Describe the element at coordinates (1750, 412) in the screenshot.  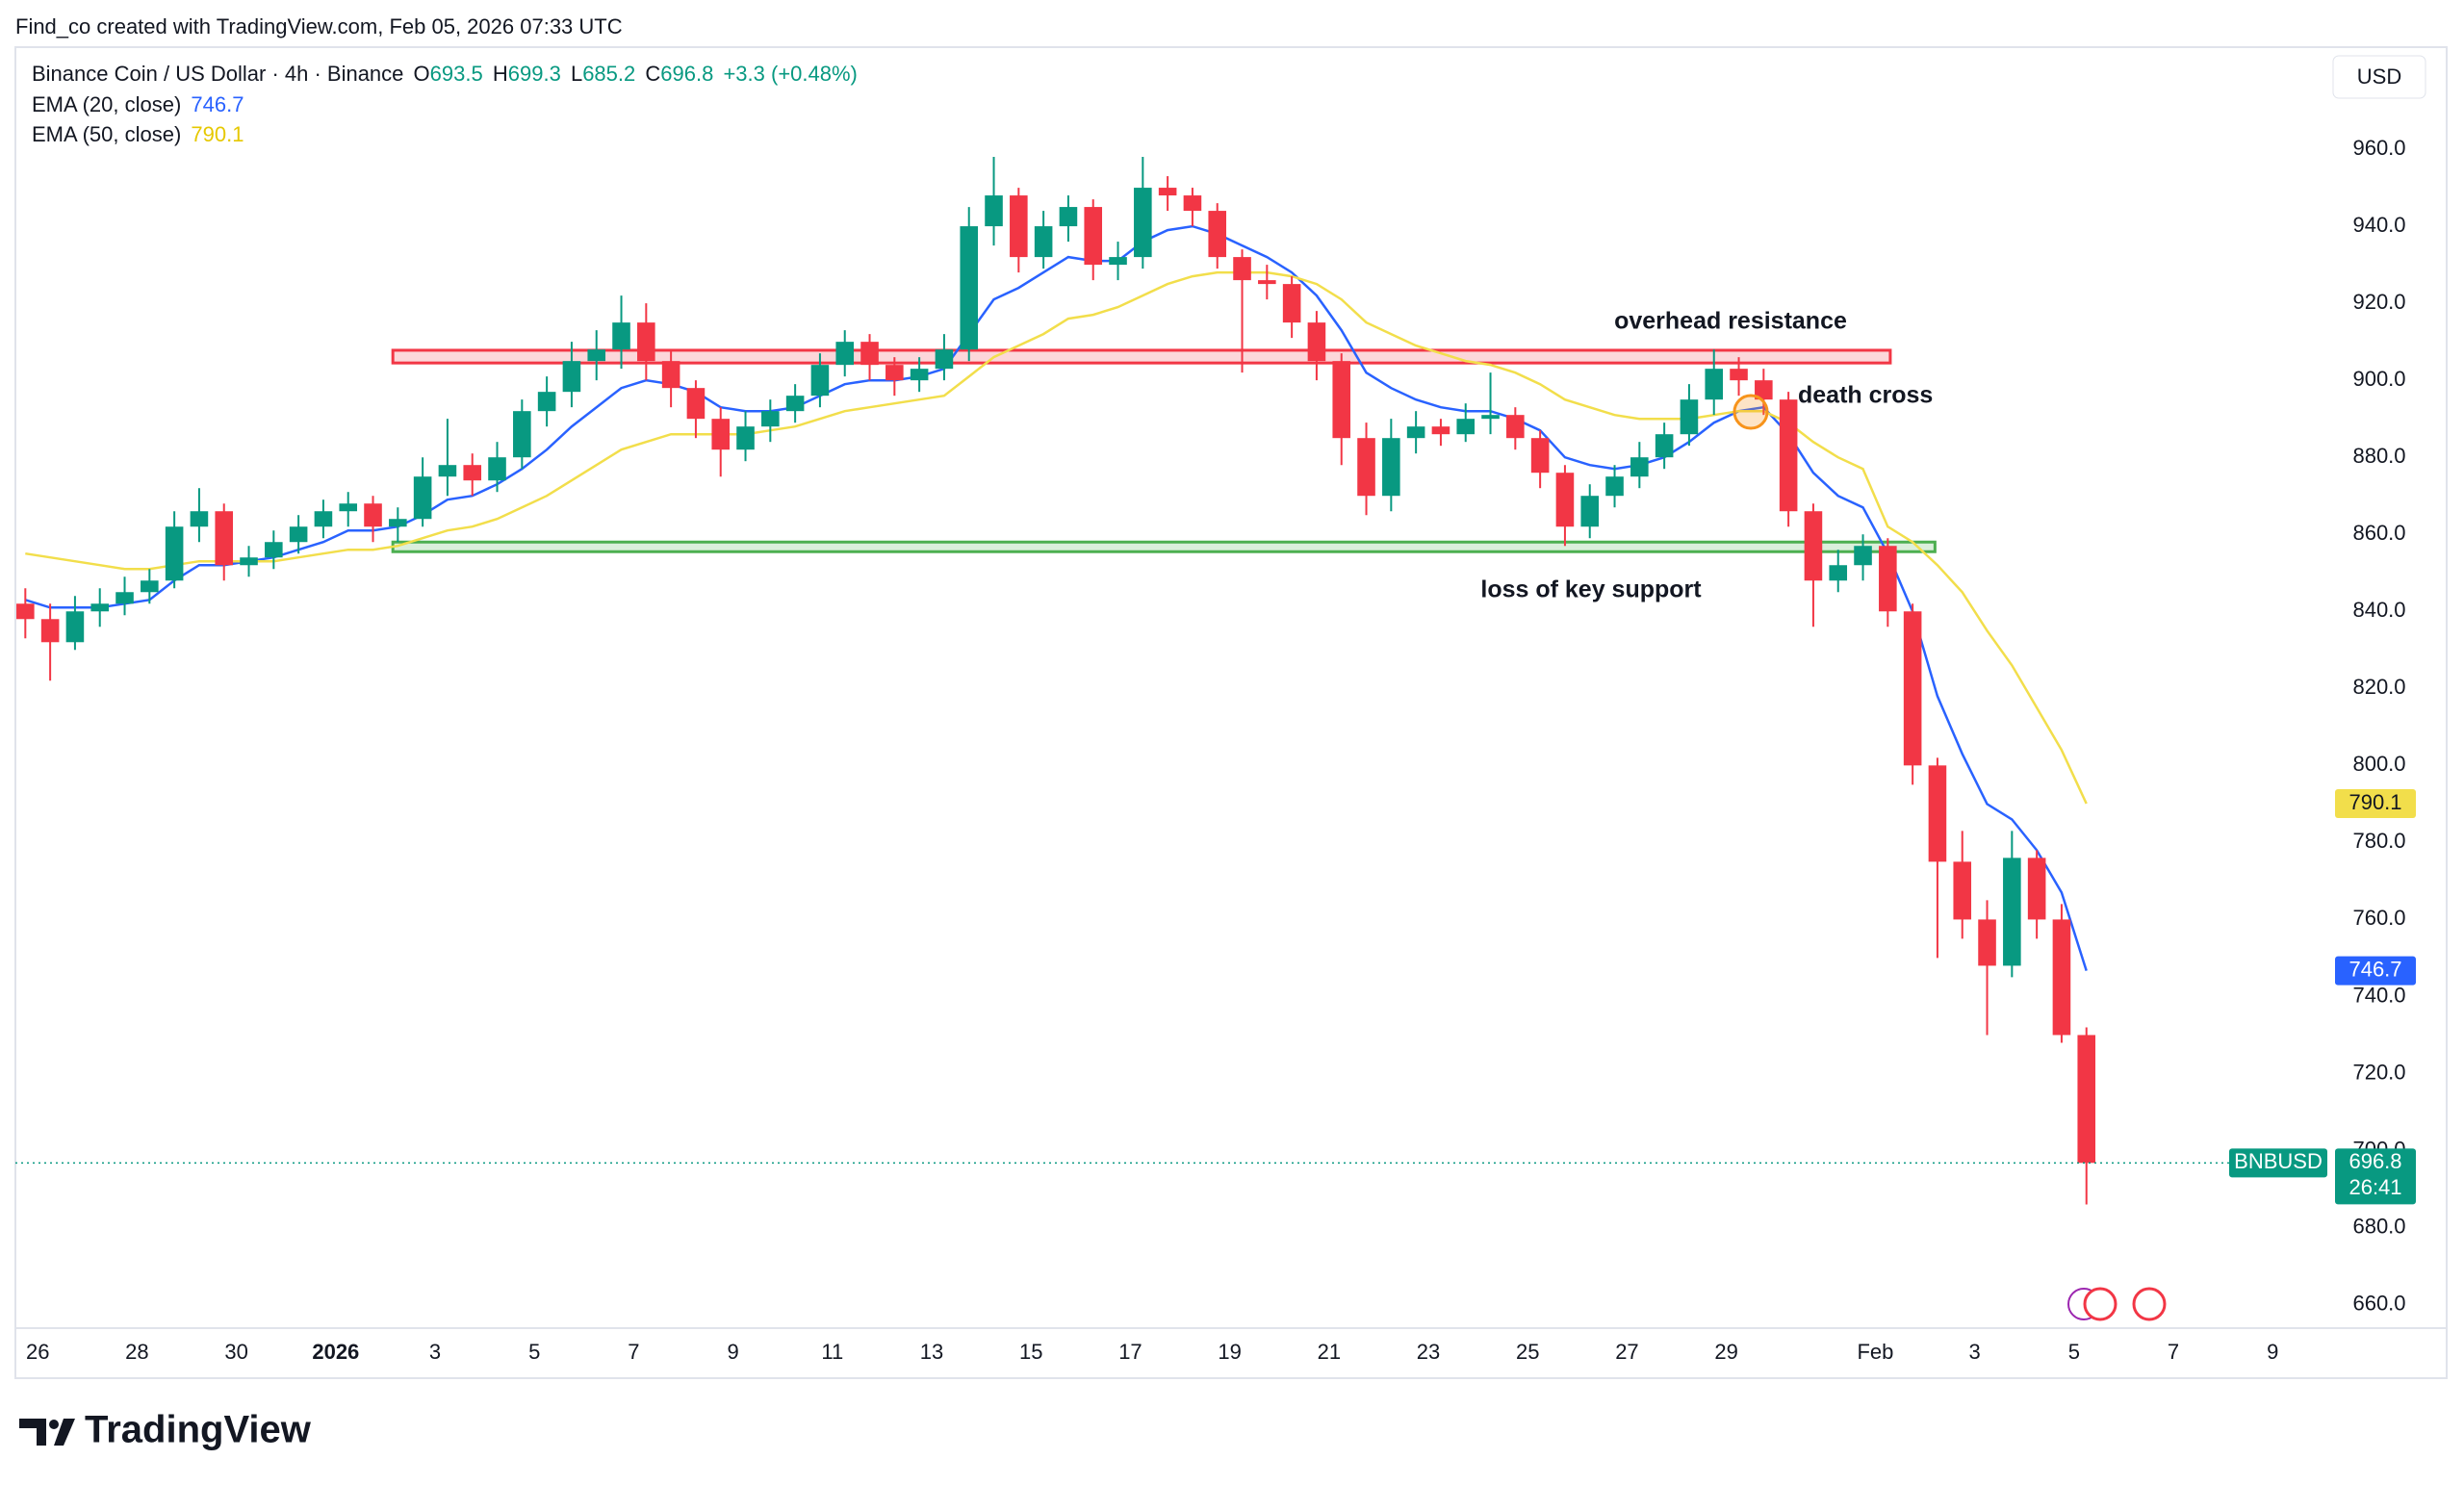
I see `cross-marker` at that location.